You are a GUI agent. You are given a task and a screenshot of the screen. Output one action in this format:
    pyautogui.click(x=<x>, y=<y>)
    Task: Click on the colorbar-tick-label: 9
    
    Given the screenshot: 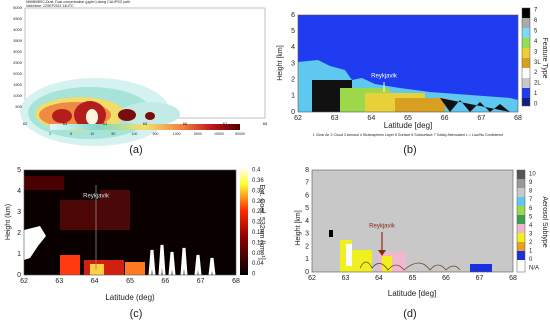 What is the action you would take?
    pyautogui.click(x=531, y=183)
    